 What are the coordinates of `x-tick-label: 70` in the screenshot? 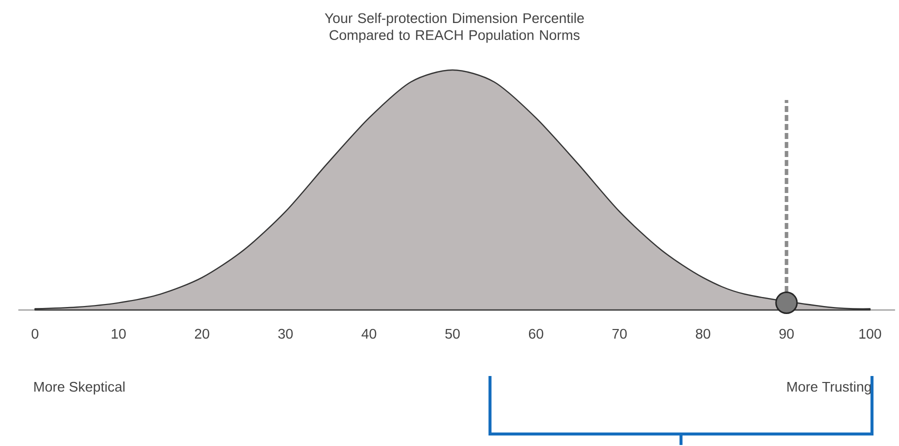 It's located at (619, 333).